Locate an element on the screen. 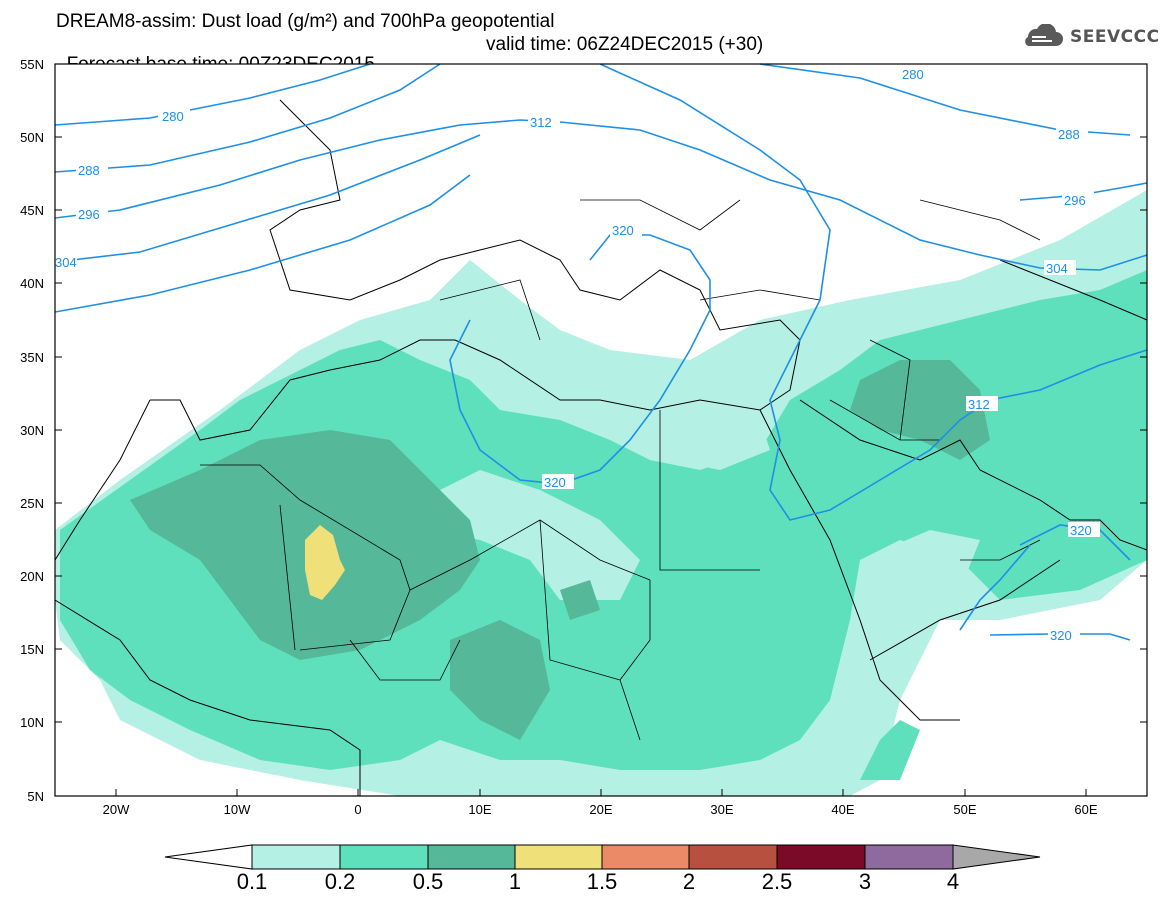 The width and height of the screenshot is (1165, 907). lat-label: 35N is located at coordinates (32, 357).